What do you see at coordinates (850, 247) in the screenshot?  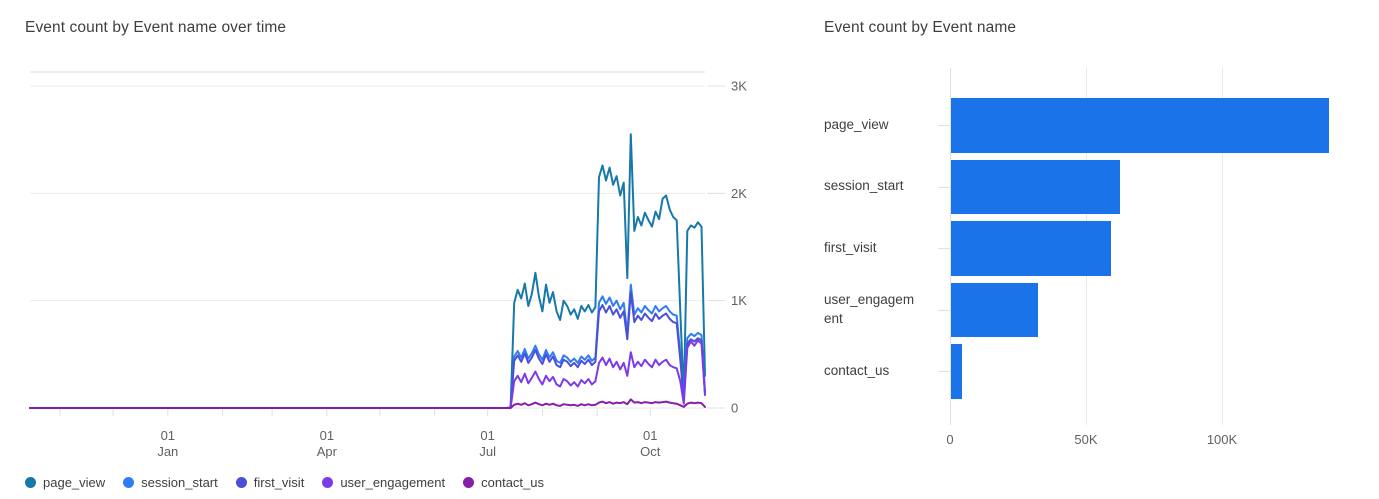 I see `bar-category-label: first_visit` at bounding box center [850, 247].